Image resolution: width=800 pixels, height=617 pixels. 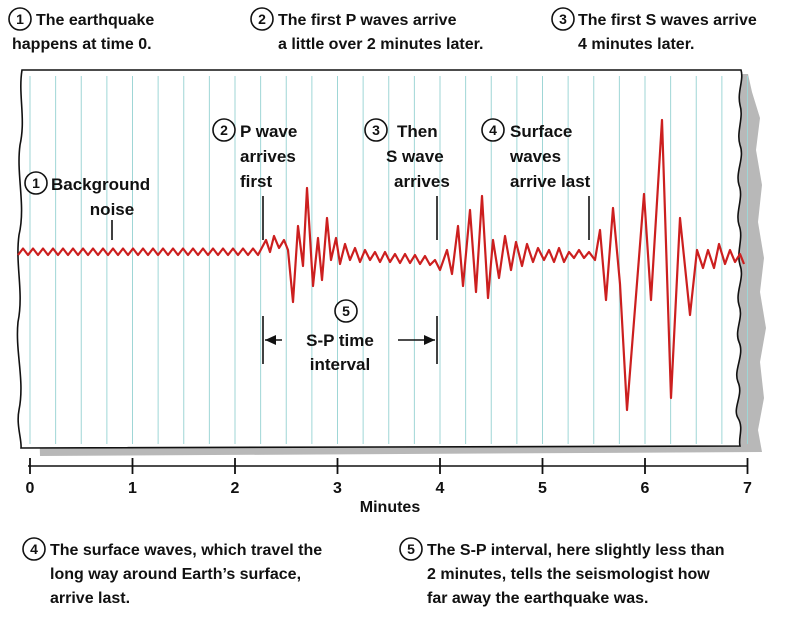 I want to click on sp-interval-label: 5 S-P time interval, so click(x=340, y=336).